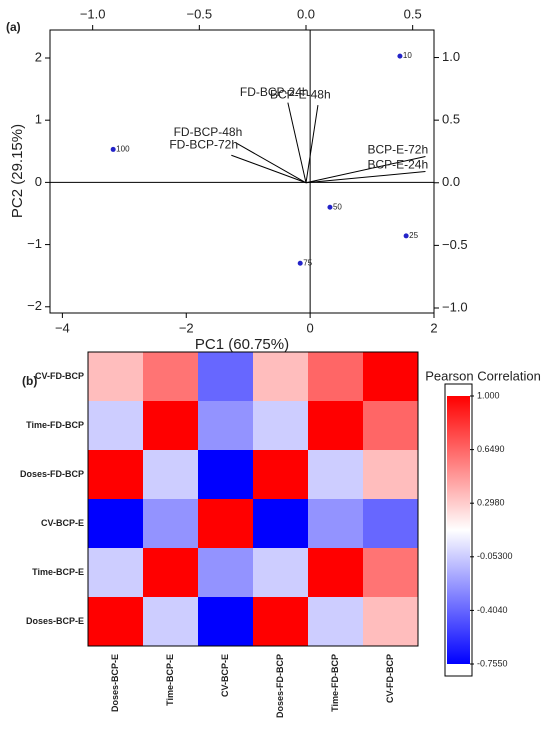 The image size is (550, 749). Describe the element at coordinates (38, 181) in the screenshot. I see `y-tick-label: 0` at that location.